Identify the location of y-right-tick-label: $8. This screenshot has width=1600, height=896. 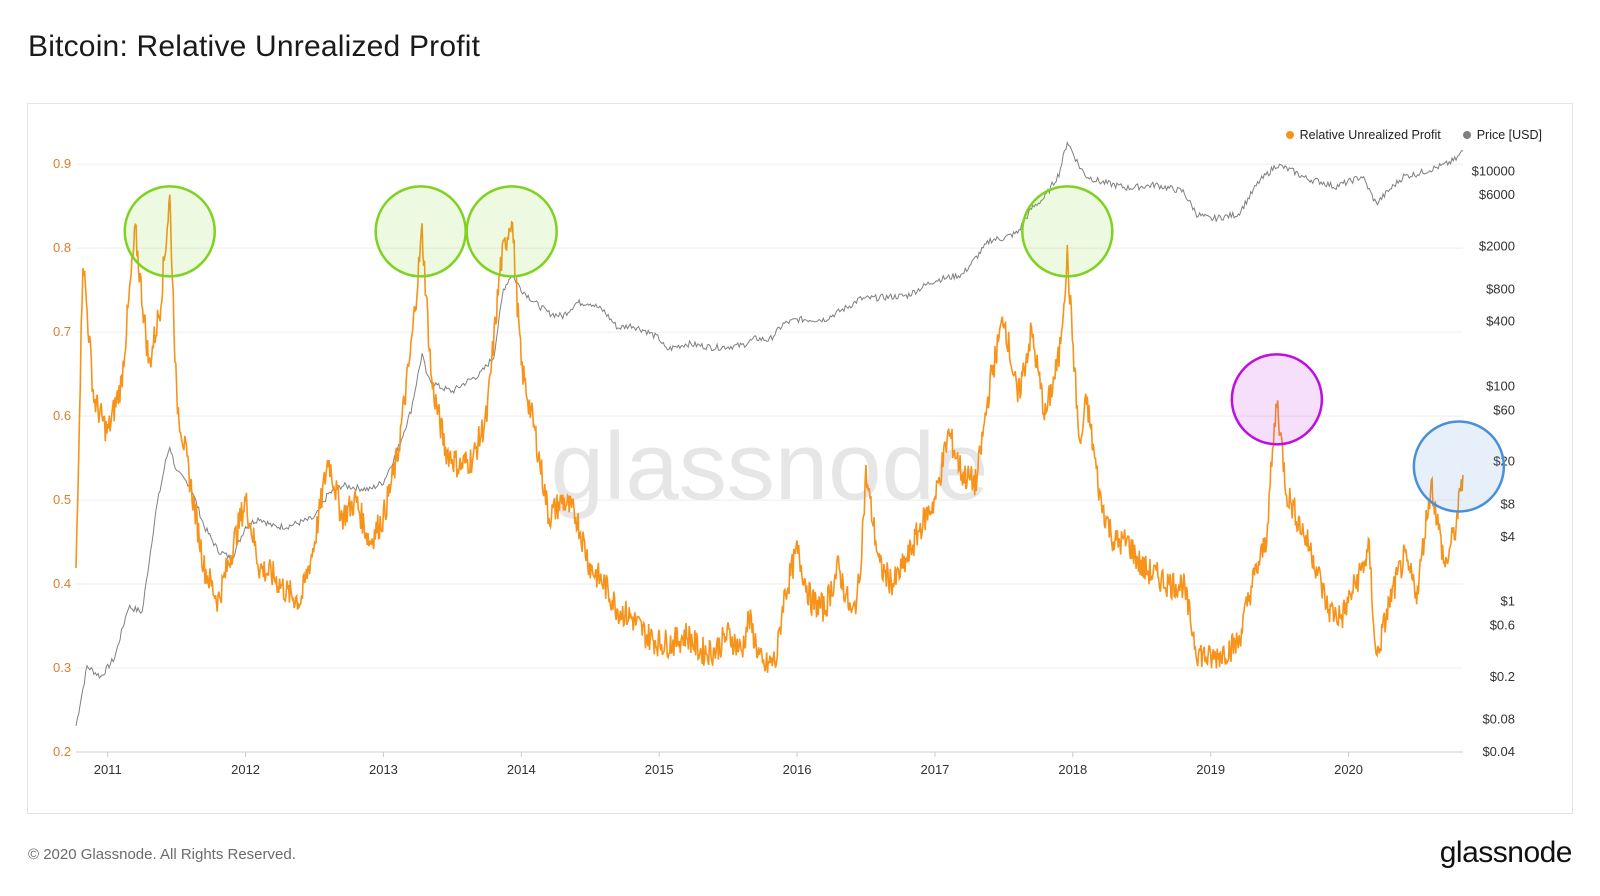
(1508, 503).